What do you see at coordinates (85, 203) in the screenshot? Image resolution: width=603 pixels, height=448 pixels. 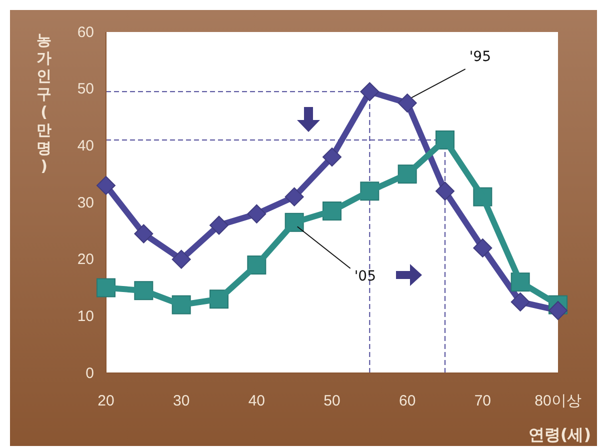 I see `y-tick-label: 30` at bounding box center [85, 203].